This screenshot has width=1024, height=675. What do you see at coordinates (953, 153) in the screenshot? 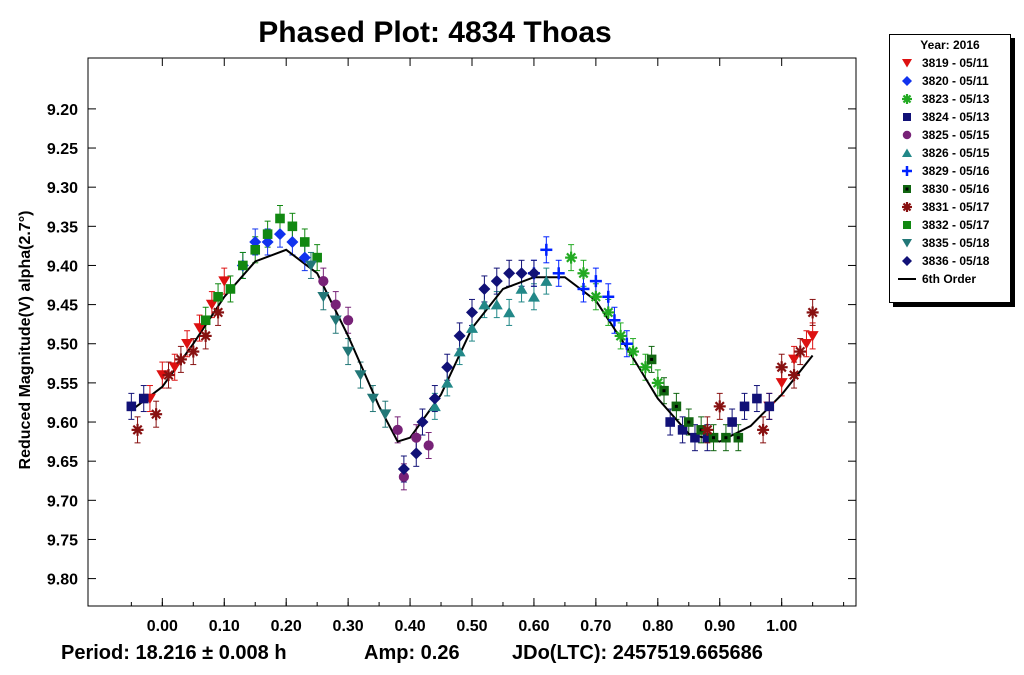
I see `legend-item: 3826 - 05/15` at bounding box center [953, 153].